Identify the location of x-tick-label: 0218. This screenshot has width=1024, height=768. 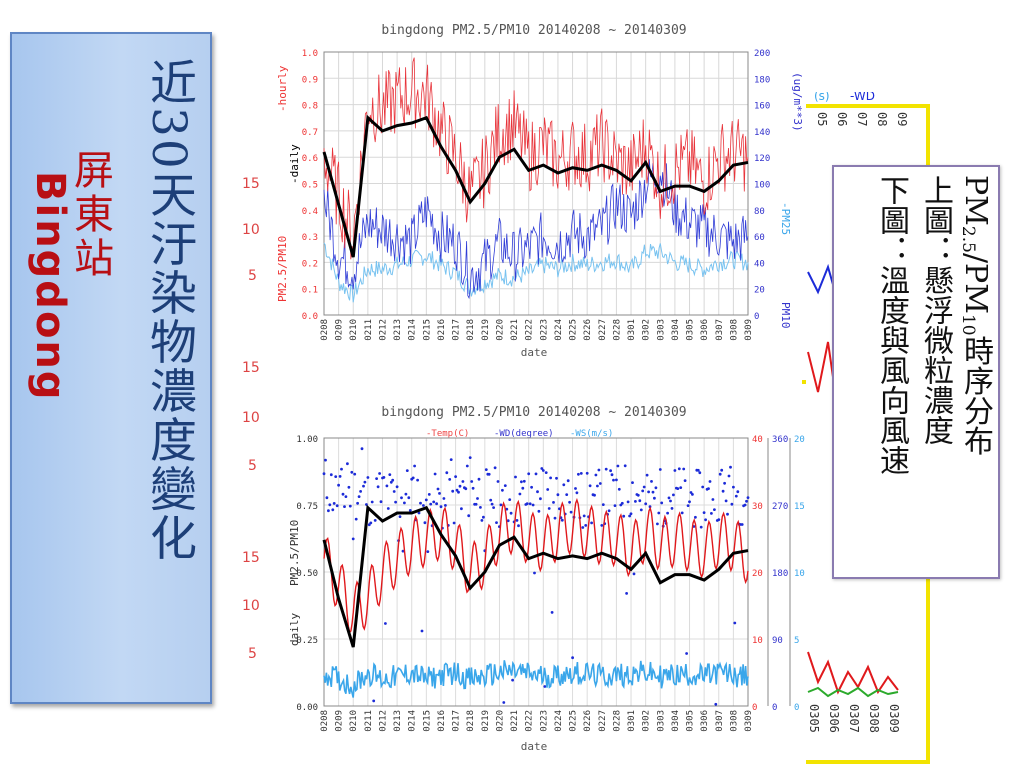
(471, 330).